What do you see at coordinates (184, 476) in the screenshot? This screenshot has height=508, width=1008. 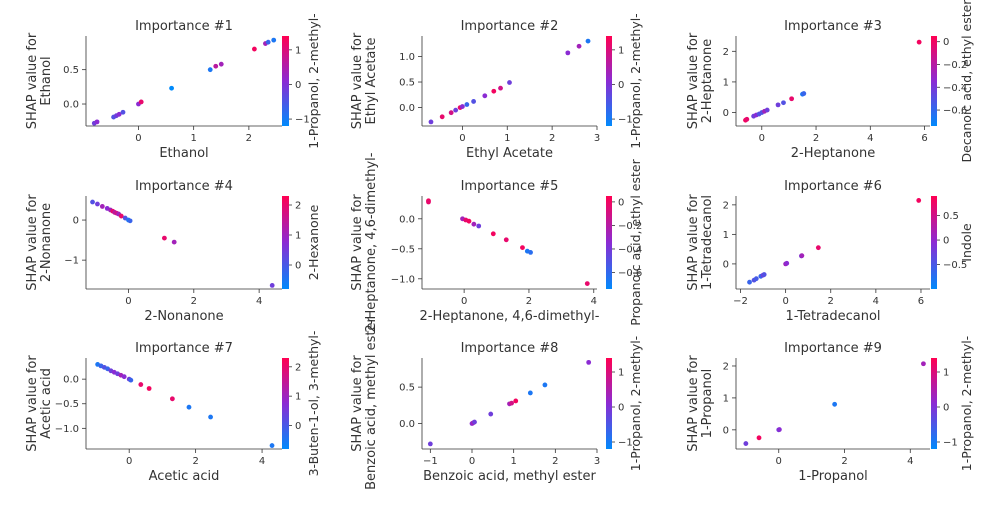 I see `x-axis-label: Acetic acid` at bounding box center [184, 476].